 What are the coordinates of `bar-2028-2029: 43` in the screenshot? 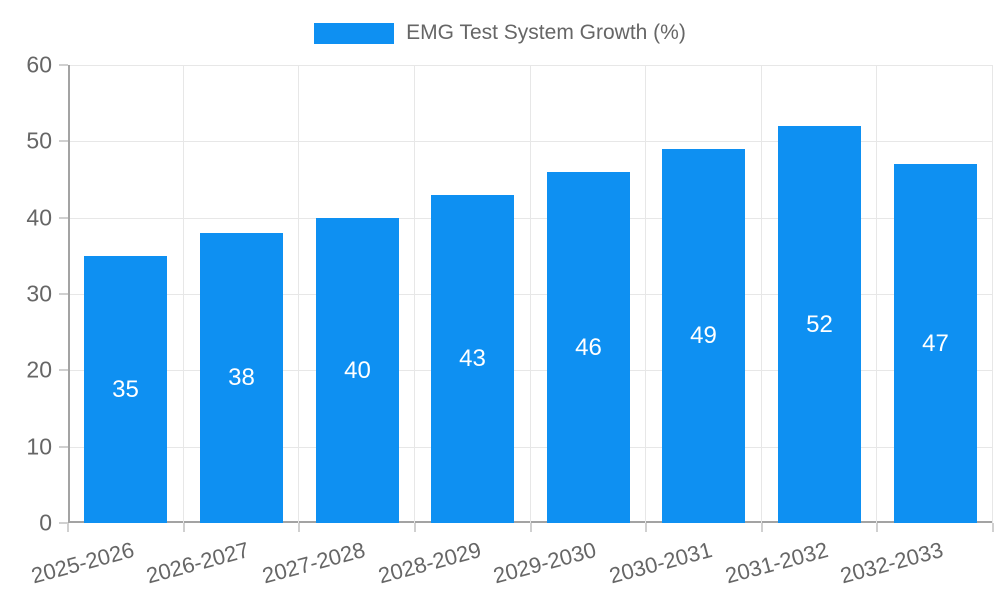 It's located at (472, 359).